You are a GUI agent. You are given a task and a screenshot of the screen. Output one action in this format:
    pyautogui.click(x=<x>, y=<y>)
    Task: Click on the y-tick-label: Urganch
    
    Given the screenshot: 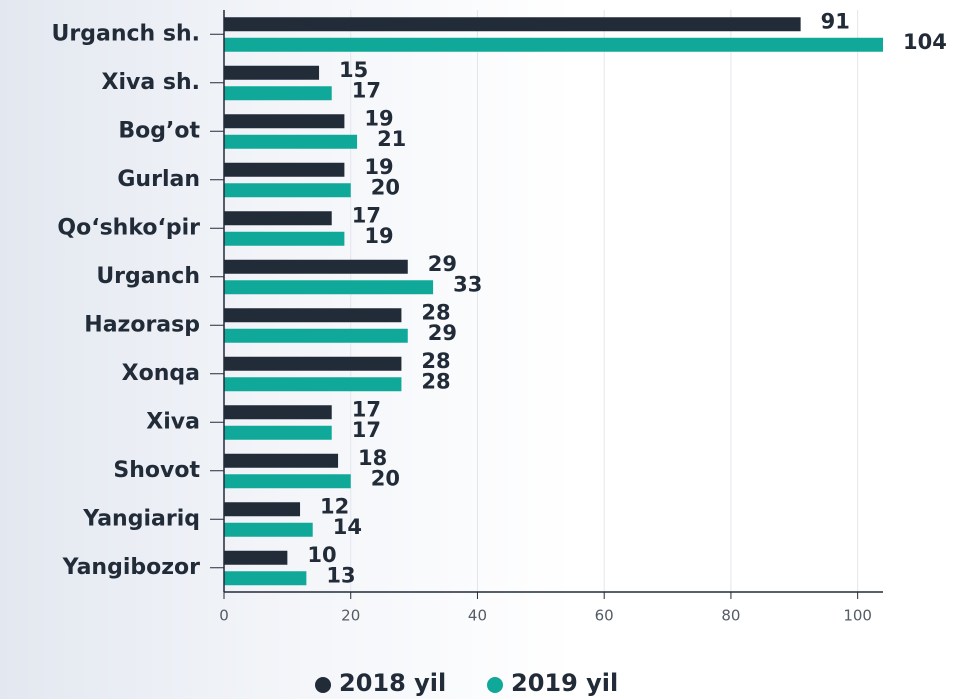 What is the action you would take?
    pyautogui.click(x=148, y=276)
    